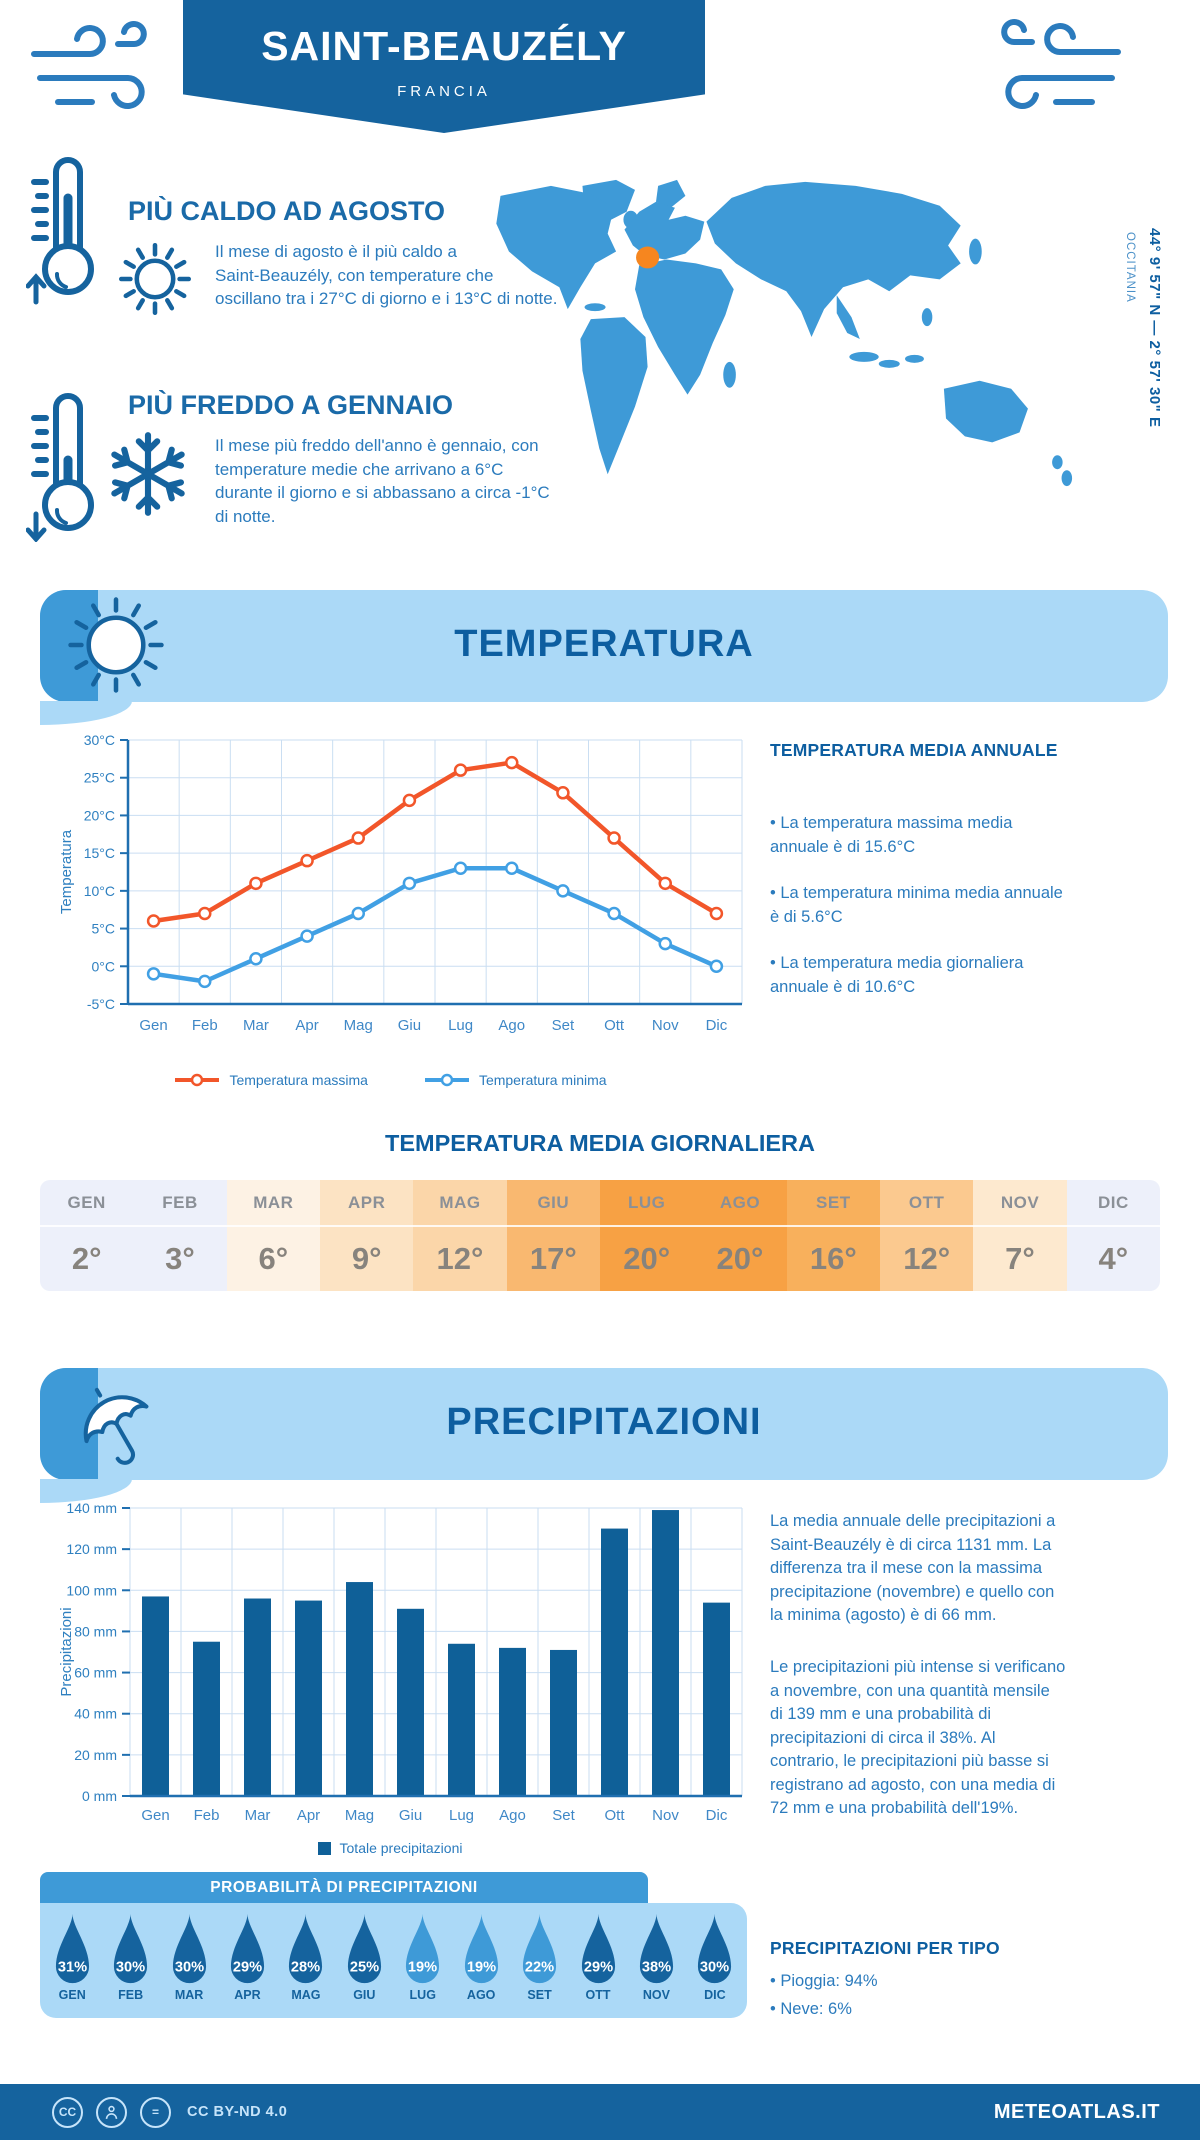 The height and width of the screenshot is (2140, 1200). Describe the element at coordinates (60, 467) in the screenshot. I see `thermometer-down-icon` at that location.